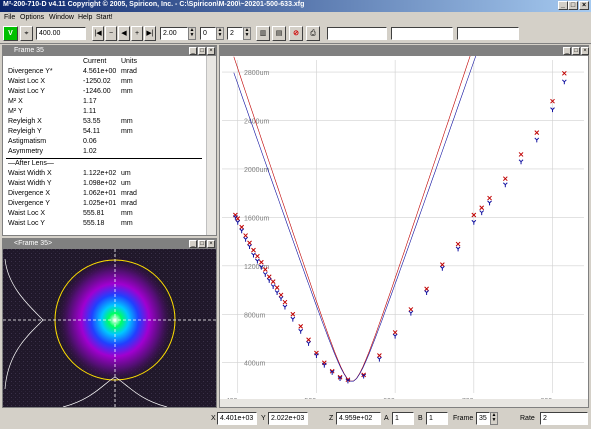  What do you see at coordinates (255, 364) in the screenshot?
I see `y-tick-label: 400um` at bounding box center [255, 364].